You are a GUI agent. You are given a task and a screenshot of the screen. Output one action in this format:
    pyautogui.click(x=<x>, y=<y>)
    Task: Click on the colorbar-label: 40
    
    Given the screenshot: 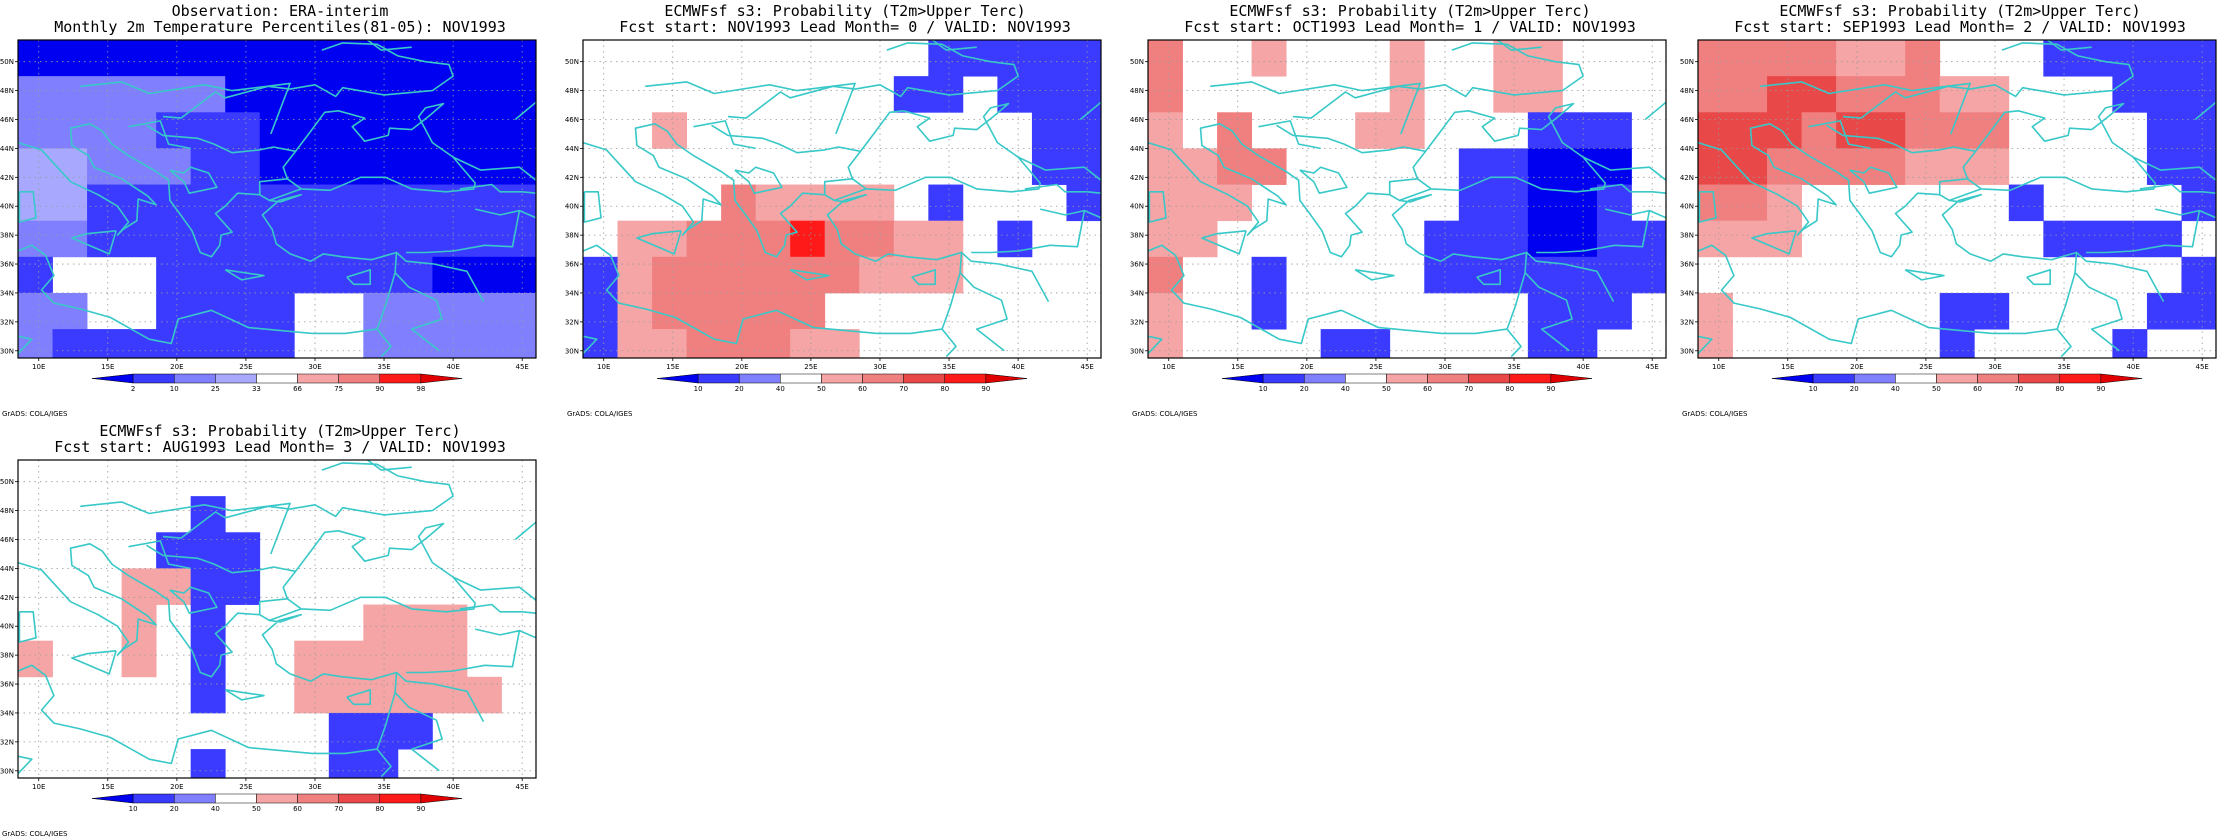 What is the action you would take?
    pyautogui.click(x=215, y=809)
    